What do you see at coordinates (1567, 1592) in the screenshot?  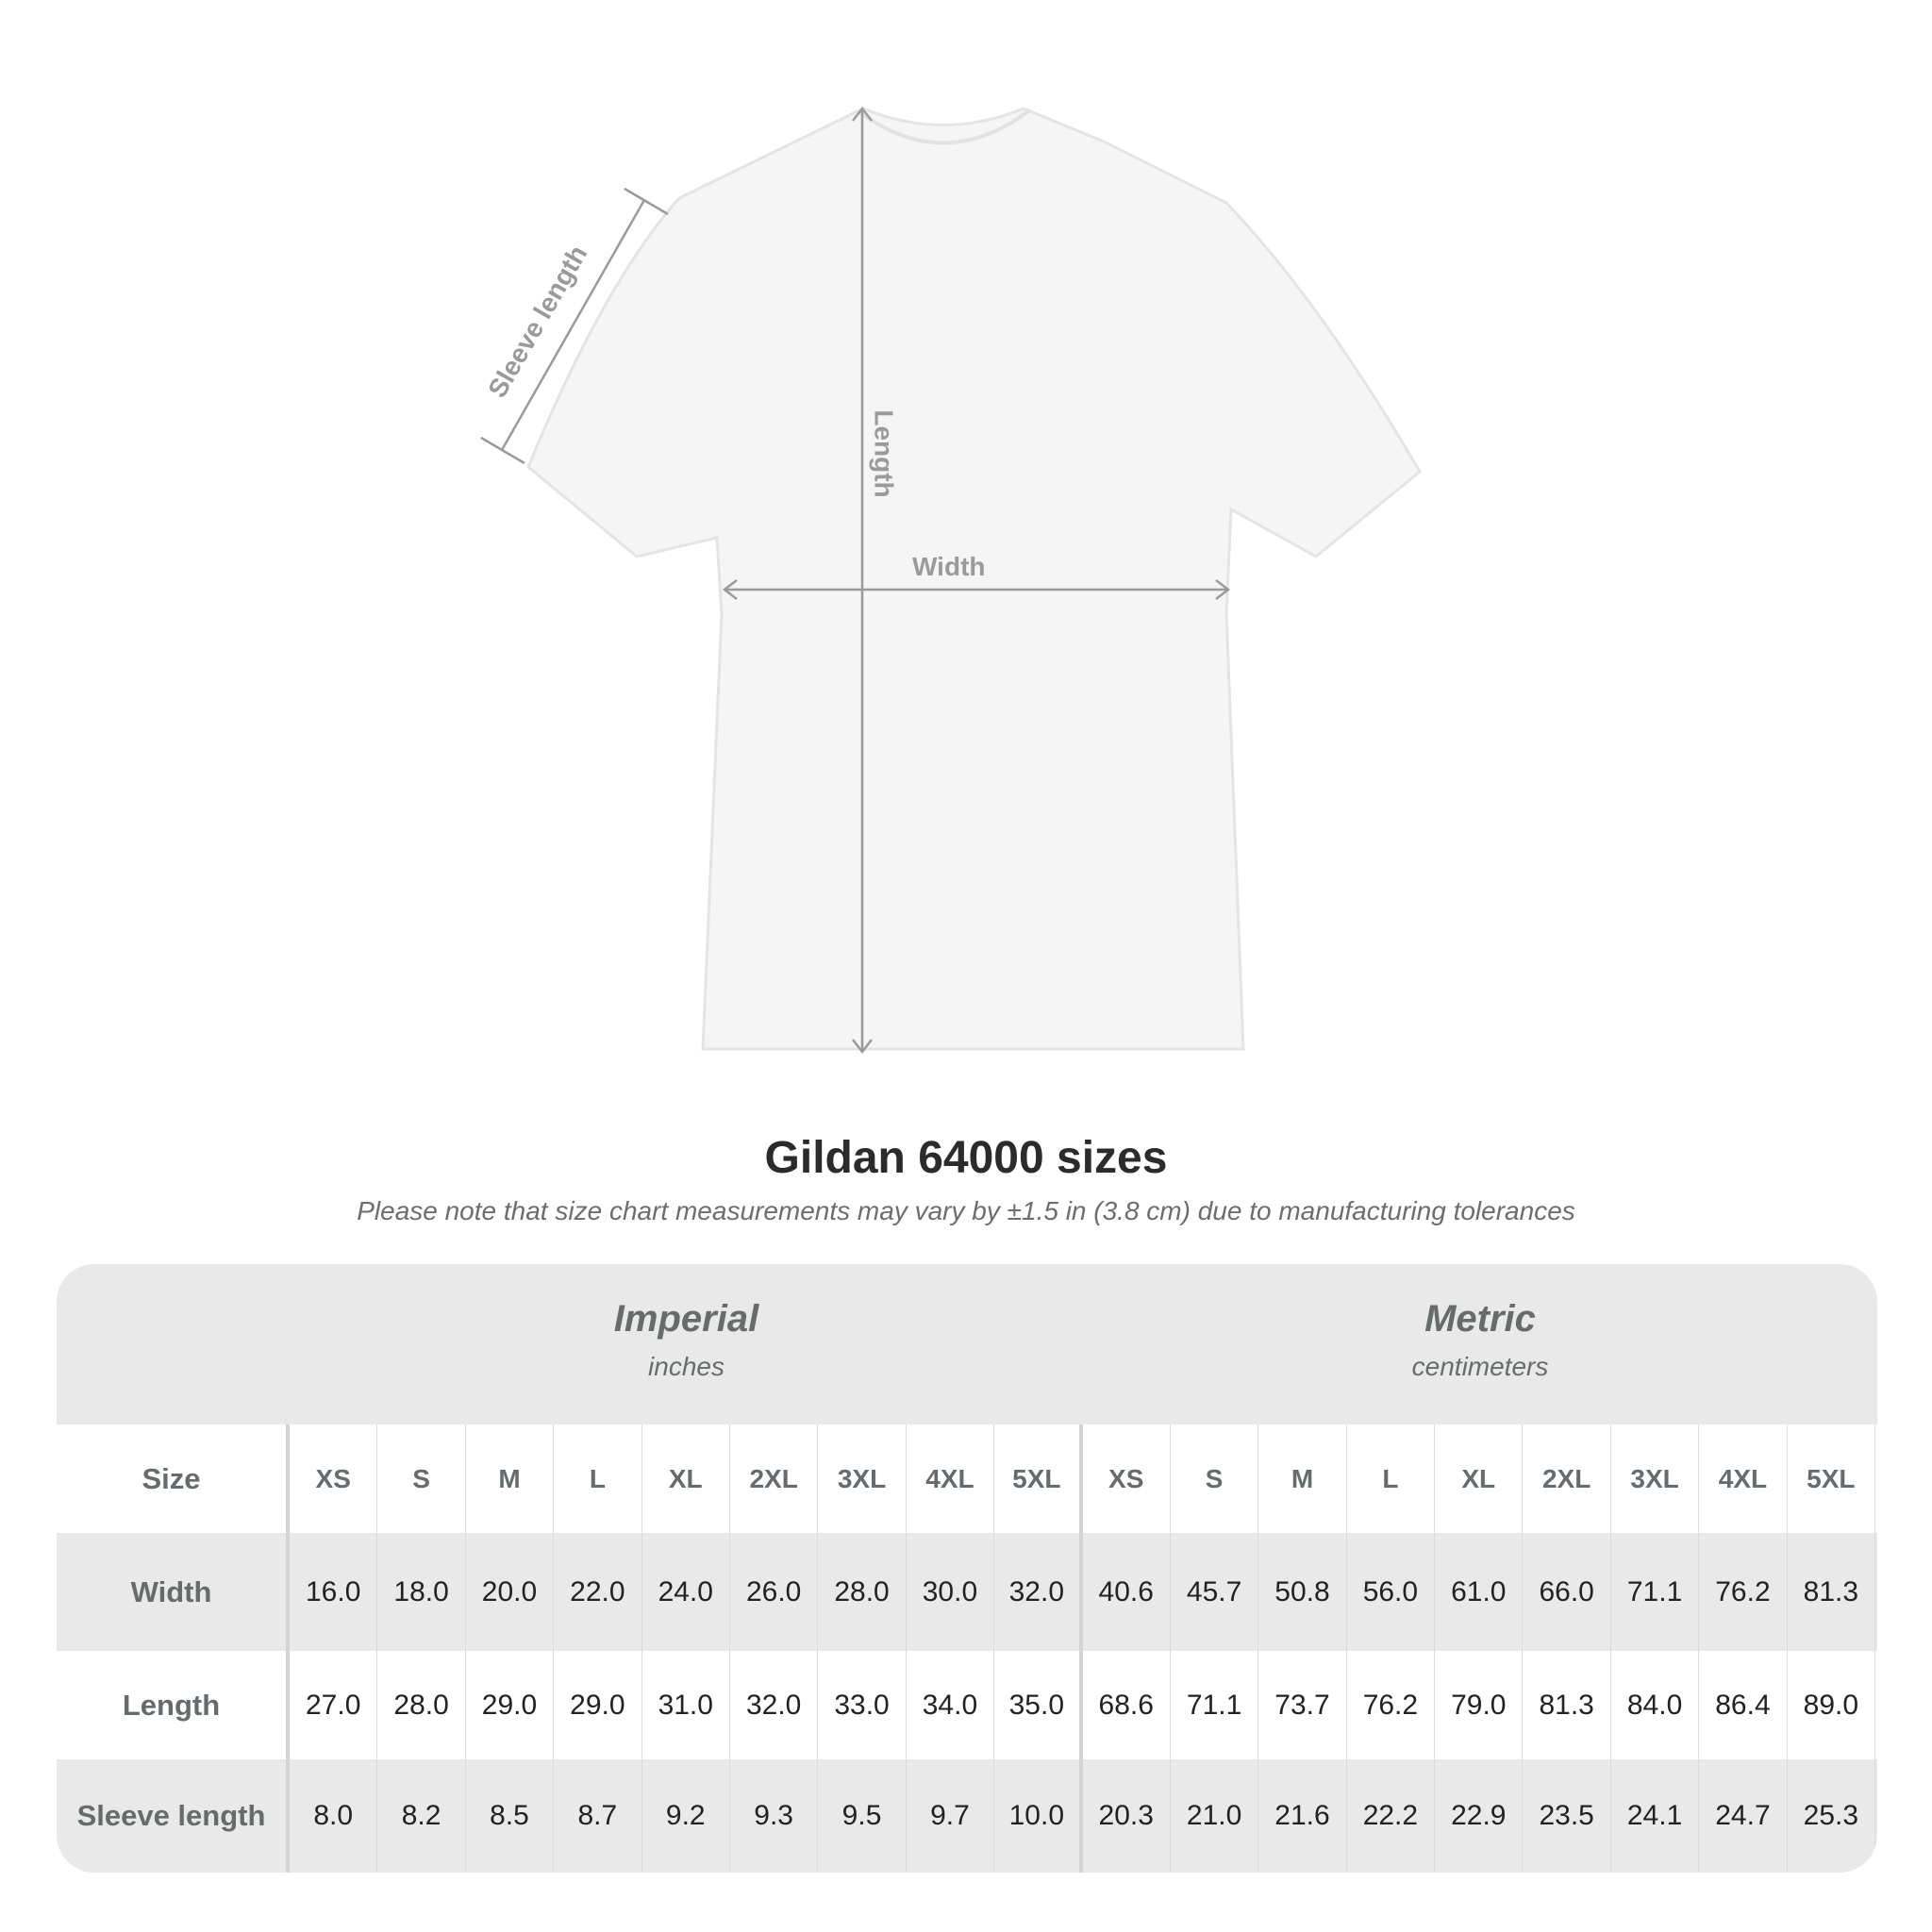 I see `metric-value: 66.0` at bounding box center [1567, 1592].